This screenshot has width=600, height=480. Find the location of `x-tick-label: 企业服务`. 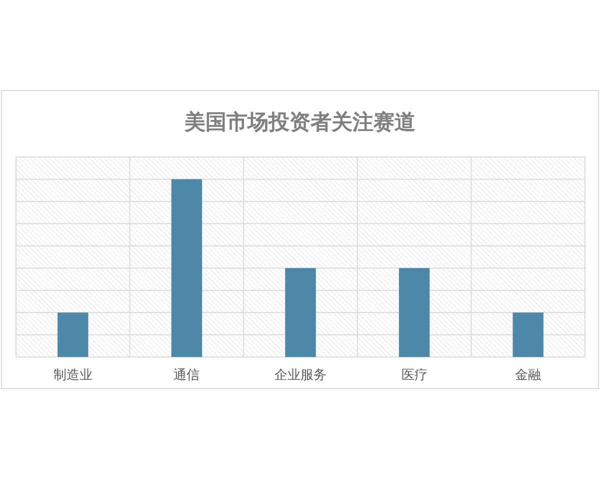

x-tick-label: 企业服务 is located at coordinates (300, 375).